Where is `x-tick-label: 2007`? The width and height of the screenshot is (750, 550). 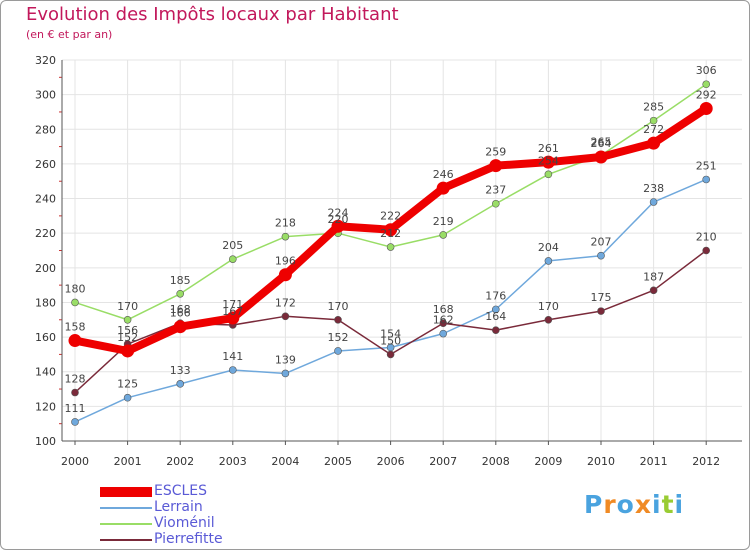 x-tick-label: 2007 is located at coordinates (443, 461).